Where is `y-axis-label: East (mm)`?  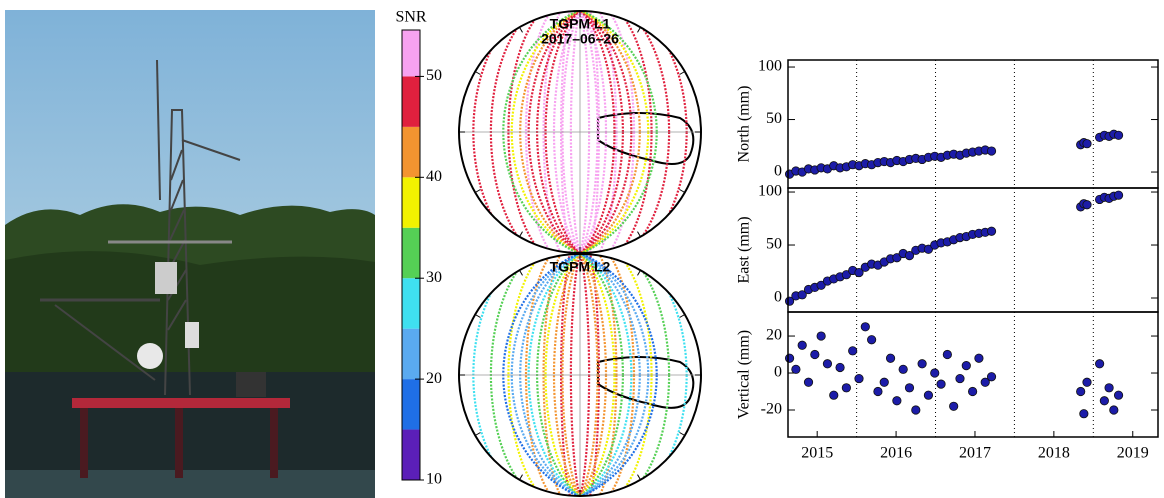
y-axis-label: East (mm) is located at coordinates (744, 249).